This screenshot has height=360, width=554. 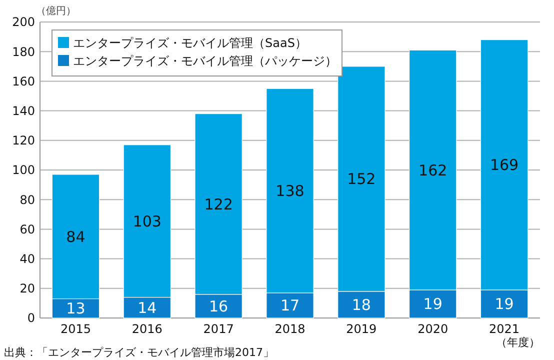 I want to click on data-label: 13, so click(x=76, y=309).